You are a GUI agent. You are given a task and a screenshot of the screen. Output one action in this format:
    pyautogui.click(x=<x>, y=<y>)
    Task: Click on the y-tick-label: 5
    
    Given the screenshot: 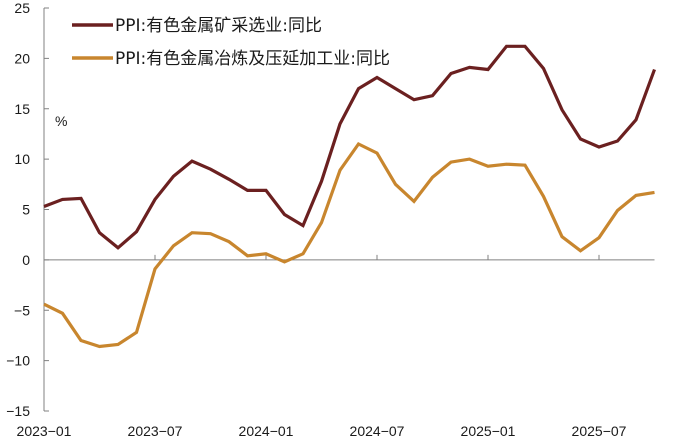 What is the action you would take?
    pyautogui.click(x=26, y=210)
    